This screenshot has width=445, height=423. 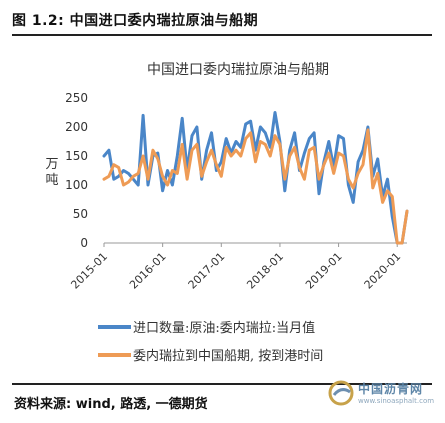 What do you see at coordinates (76, 185) in the screenshot?
I see `y-tick-label: 100` at bounding box center [76, 185].